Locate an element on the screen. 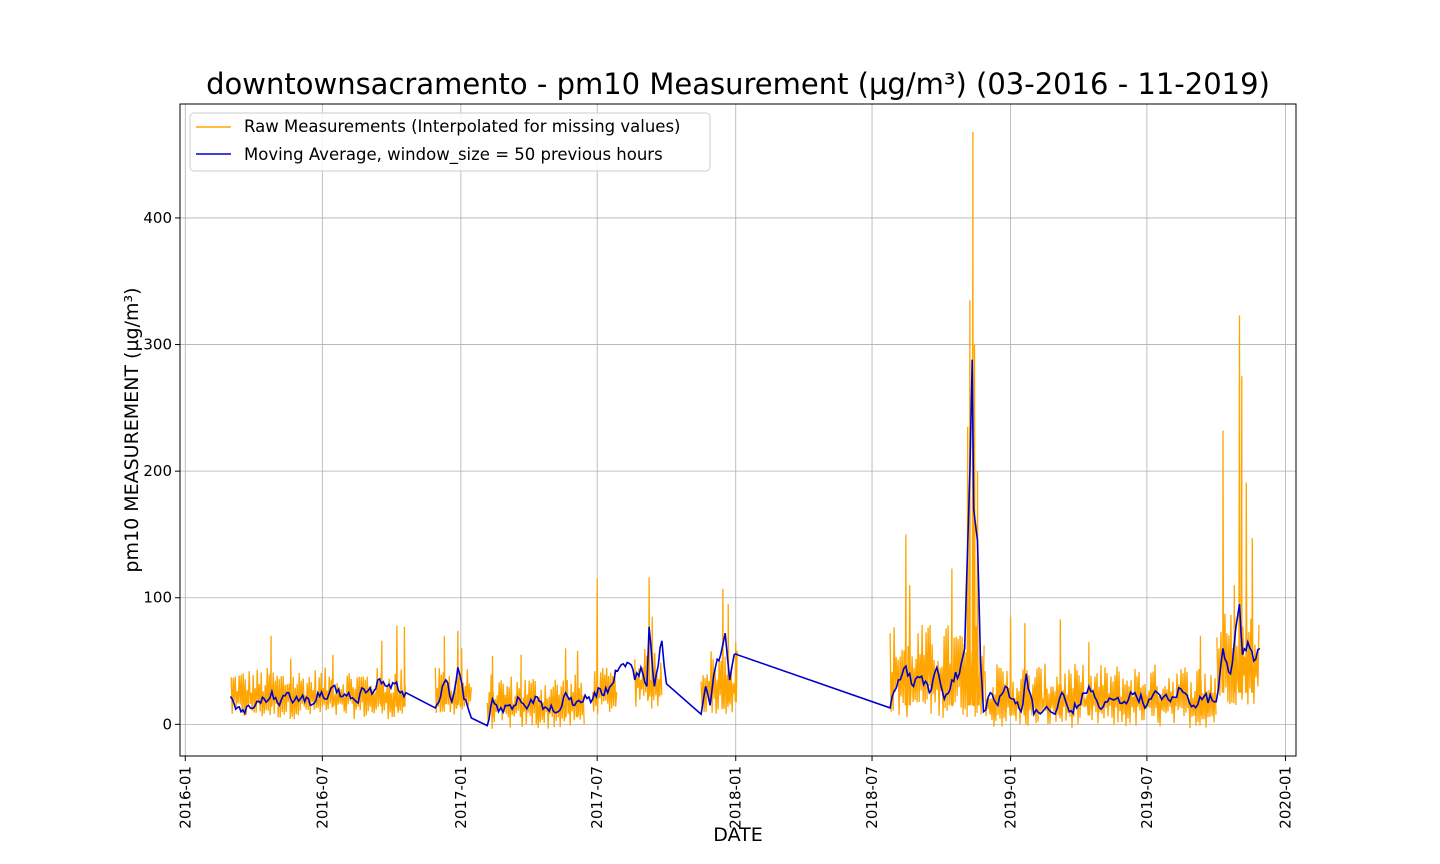 This screenshot has height=864, width=1440. y-tick-label: 300 is located at coordinates (157, 345).